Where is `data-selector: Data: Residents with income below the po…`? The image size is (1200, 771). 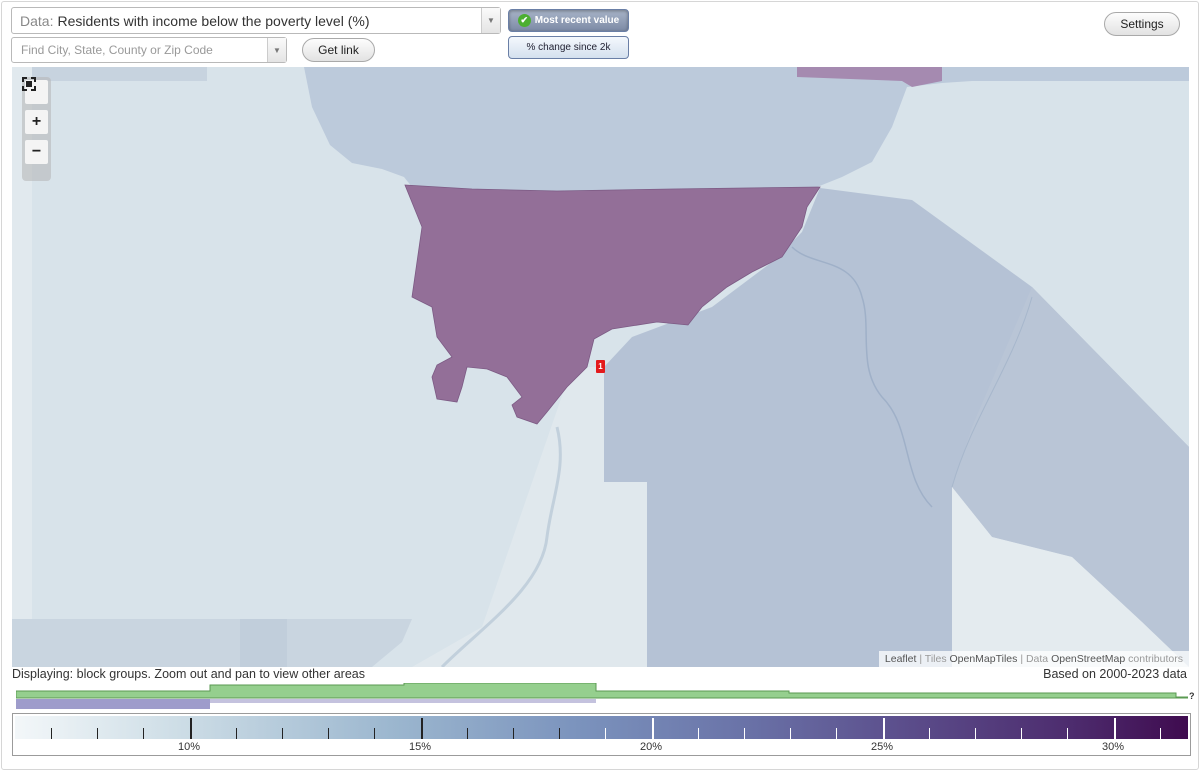 data-selector: Data: Residents with income below the po… is located at coordinates (256, 20).